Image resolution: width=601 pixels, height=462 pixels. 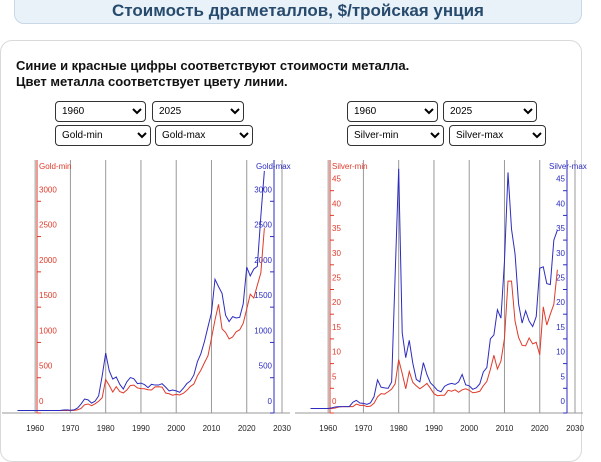 What do you see at coordinates (263, 225) in the screenshot?
I see `y2-tick-label: 2500` at bounding box center [263, 225].